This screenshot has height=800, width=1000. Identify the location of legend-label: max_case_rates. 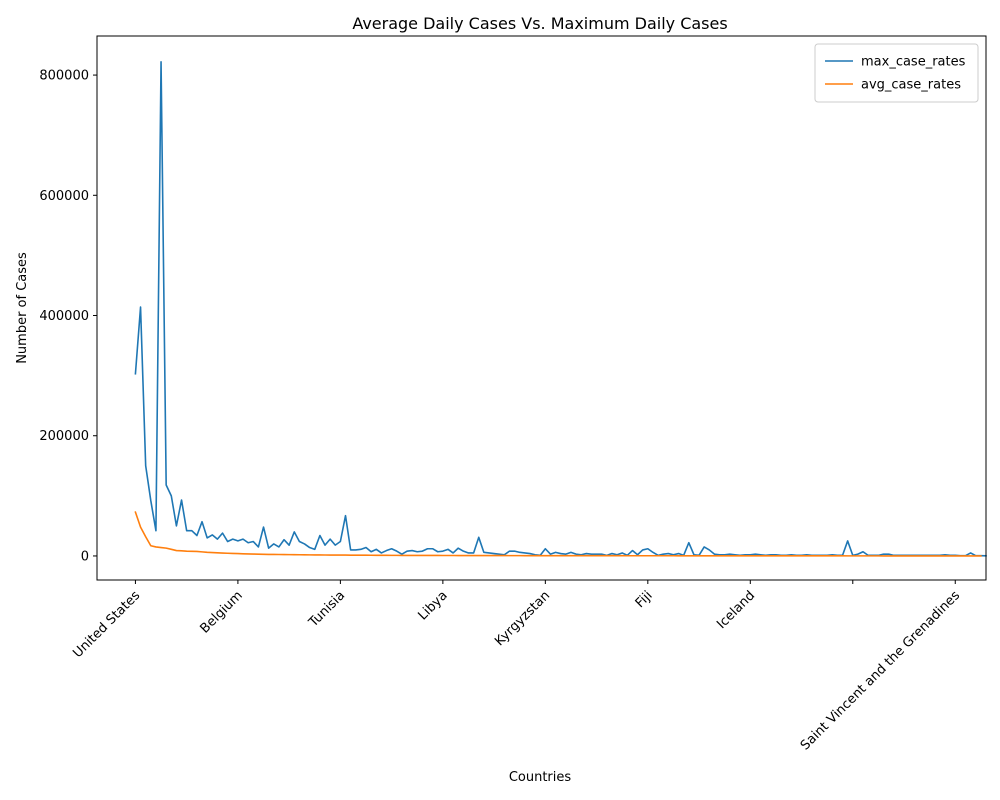
(913, 62).